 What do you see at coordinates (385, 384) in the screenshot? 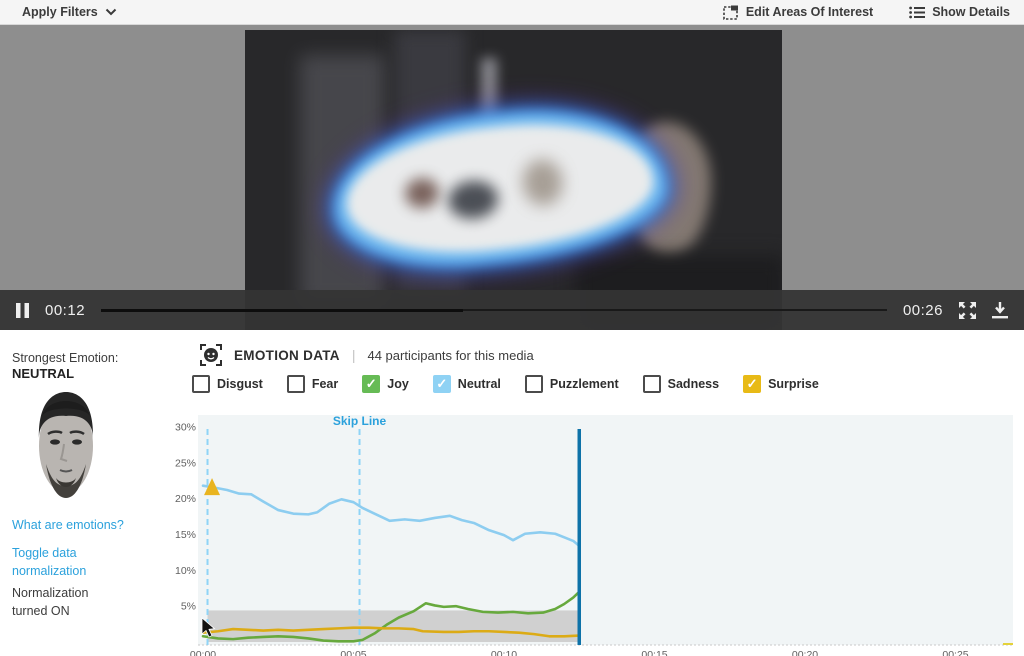
I see `emotion-checkbox-joy: ✓ Joy` at bounding box center [385, 384].